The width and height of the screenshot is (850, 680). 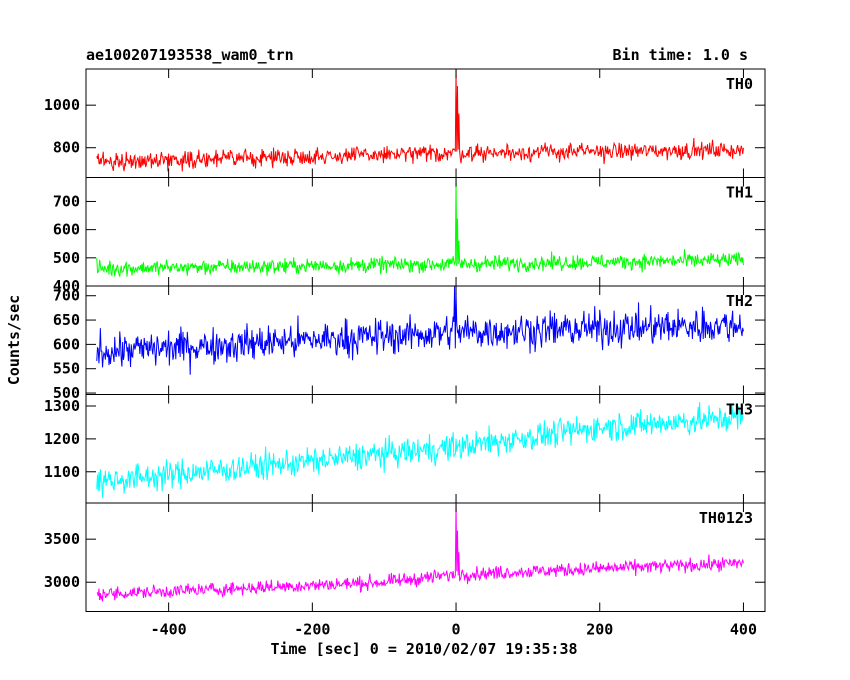 I want to click on panel-frame-th3, so click(x=425, y=449).